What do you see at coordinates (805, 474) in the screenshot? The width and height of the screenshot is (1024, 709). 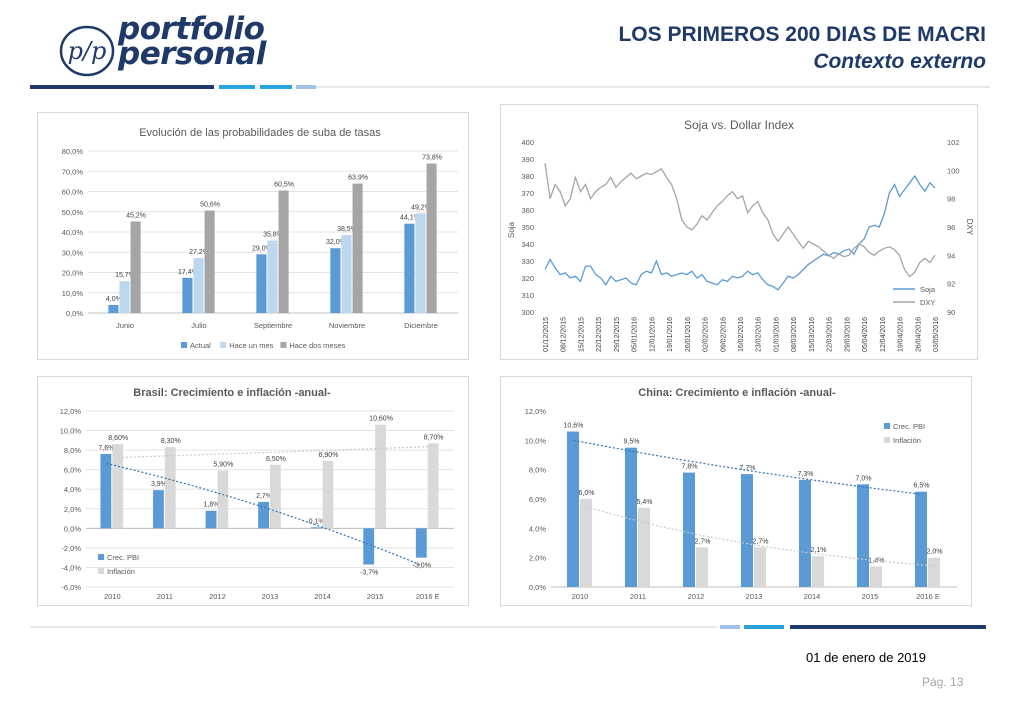 I see `data-label: 7,3%` at bounding box center [805, 474].